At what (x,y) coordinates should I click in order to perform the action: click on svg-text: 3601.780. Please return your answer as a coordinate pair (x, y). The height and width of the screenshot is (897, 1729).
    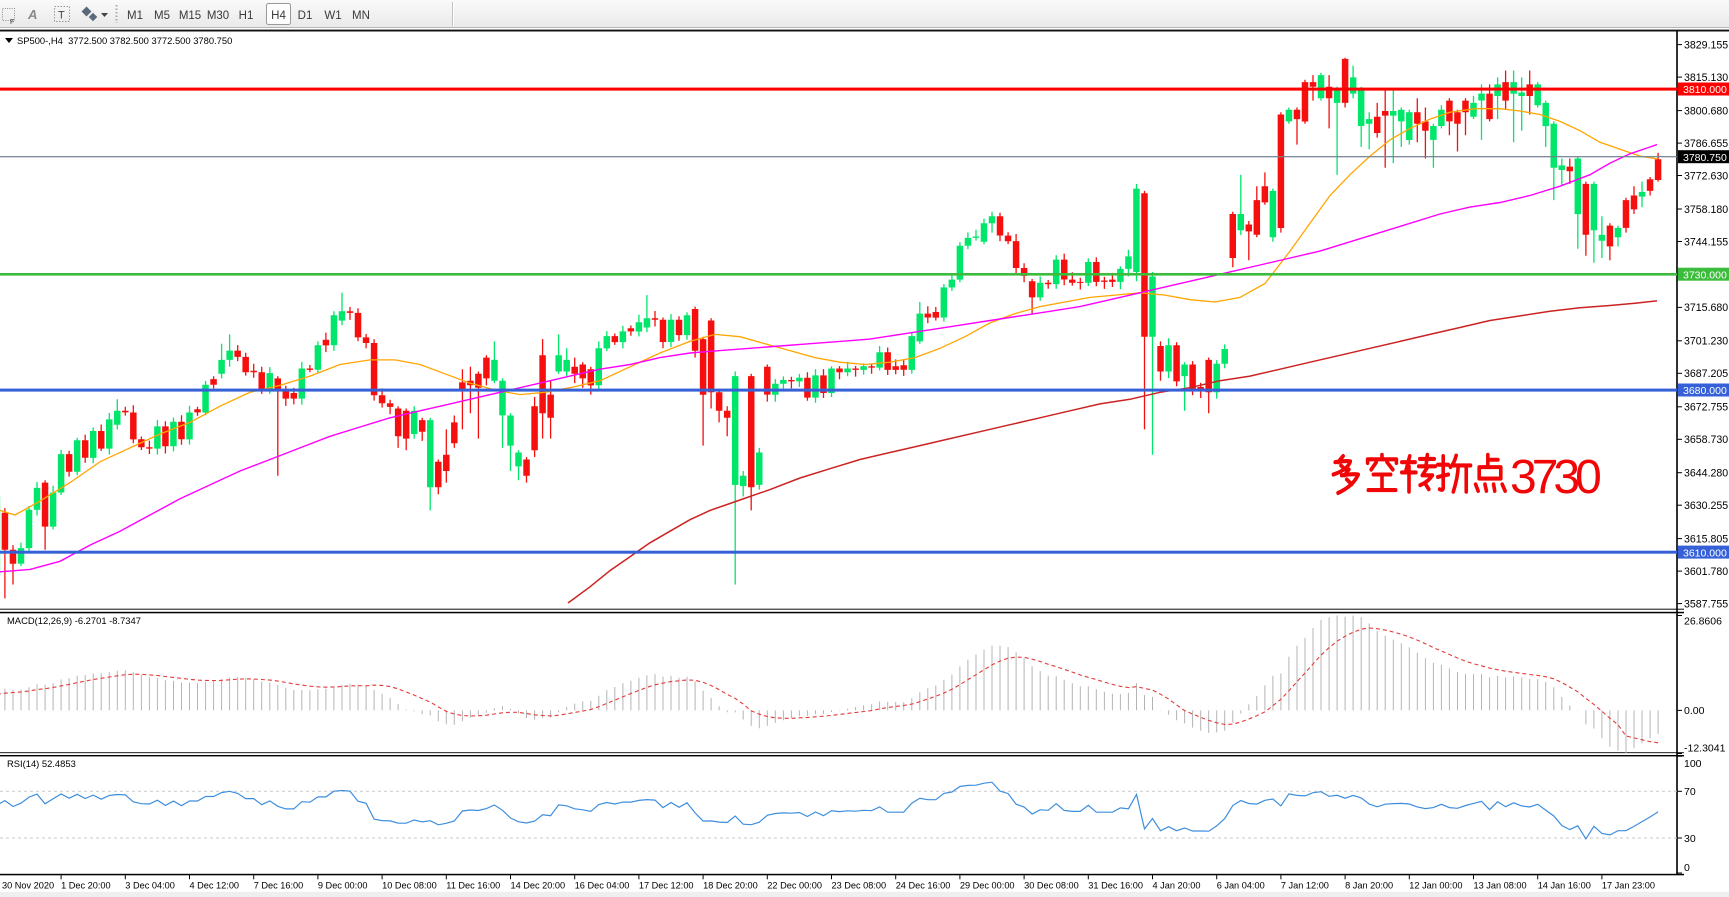
    Looking at the image, I should click on (1706, 572).